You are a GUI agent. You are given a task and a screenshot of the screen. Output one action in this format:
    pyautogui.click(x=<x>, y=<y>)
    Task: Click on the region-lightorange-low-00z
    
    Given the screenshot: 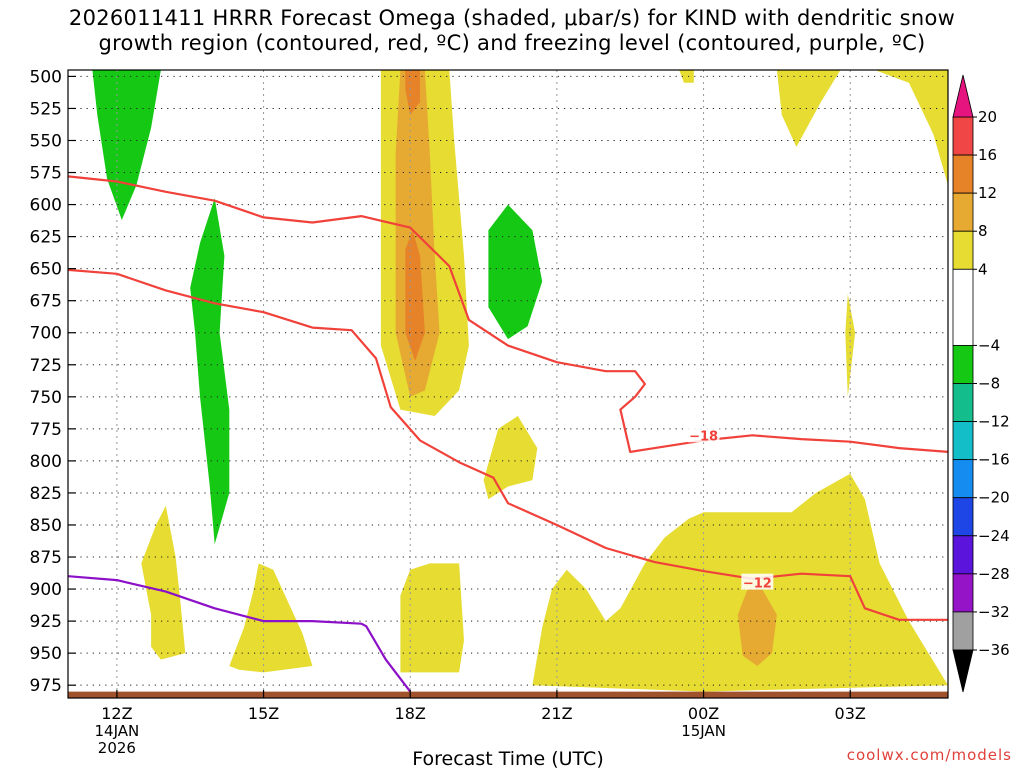 What is the action you would take?
    pyautogui.click(x=757, y=627)
    